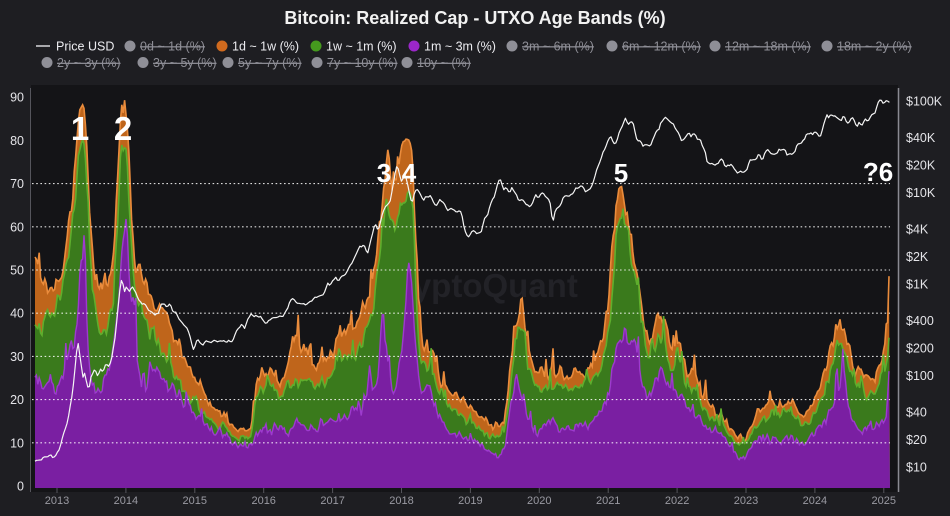  I want to click on svg-text: 10y ~ (%), so click(444, 63).